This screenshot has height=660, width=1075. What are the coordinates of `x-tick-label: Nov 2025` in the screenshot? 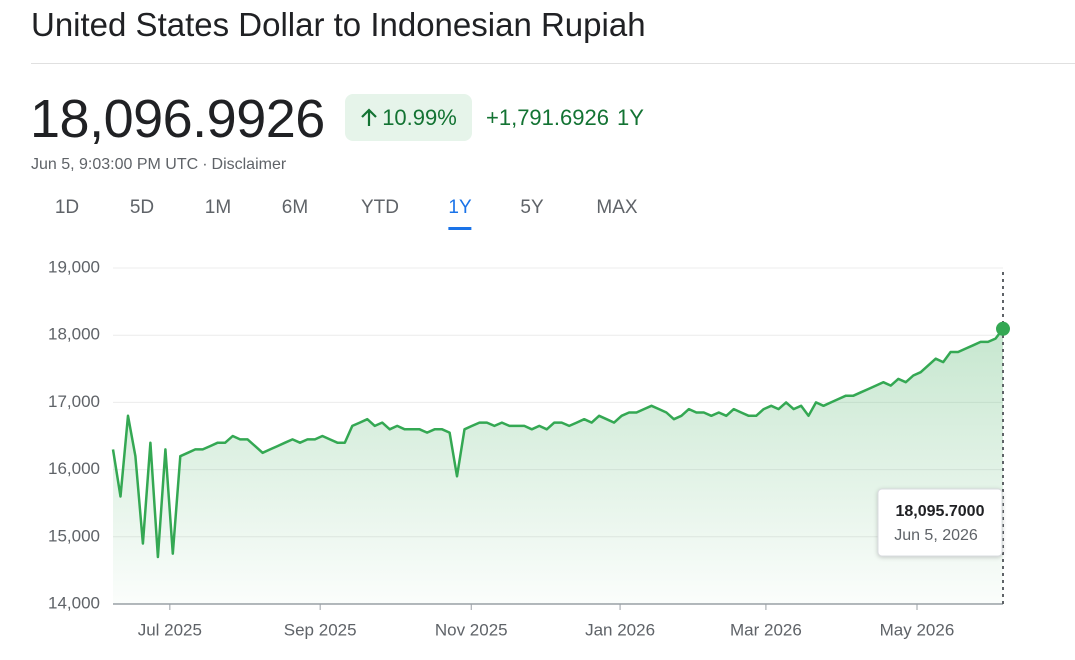 It's located at (471, 629).